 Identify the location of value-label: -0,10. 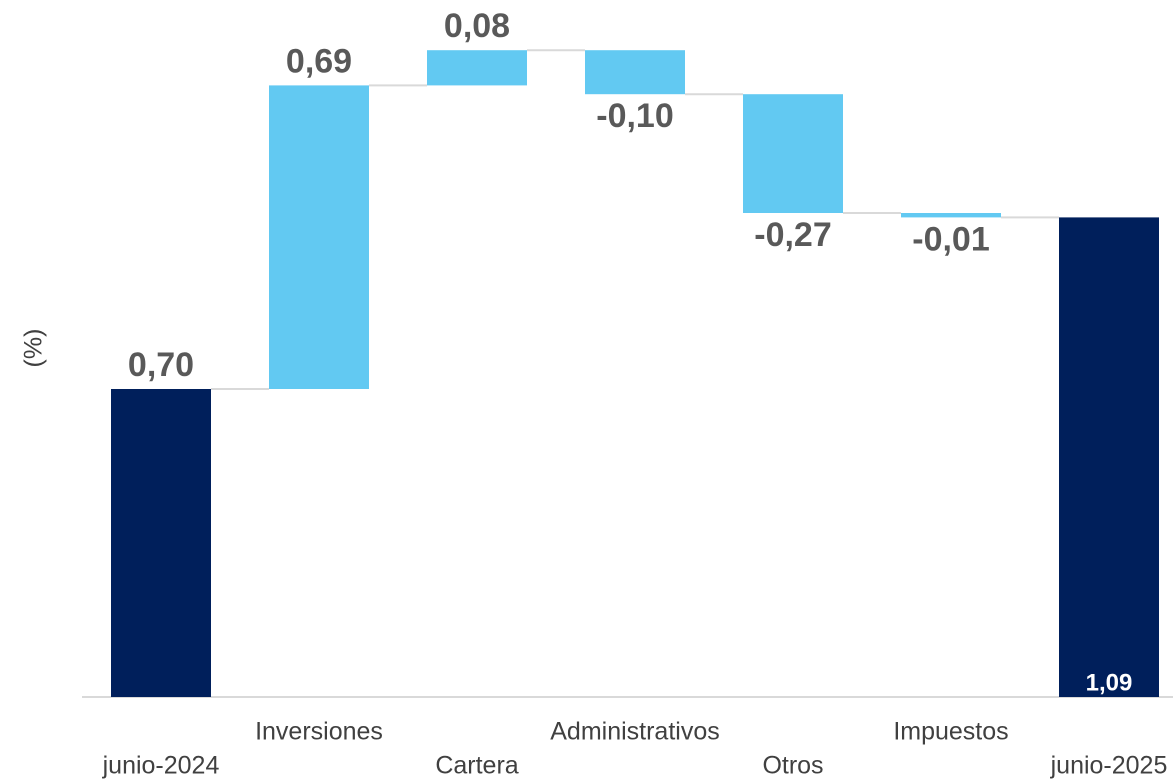
(635, 116).